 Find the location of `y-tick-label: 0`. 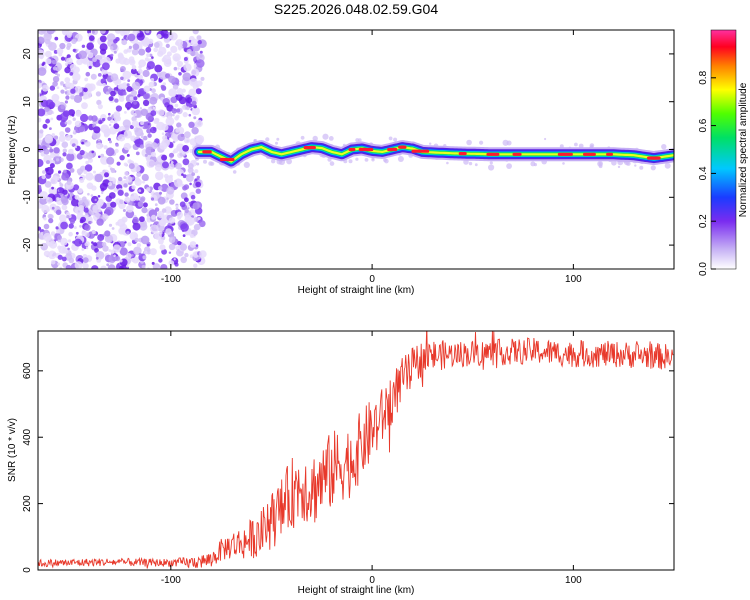

y-tick-label: 0 is located at coordinates (27, 149).